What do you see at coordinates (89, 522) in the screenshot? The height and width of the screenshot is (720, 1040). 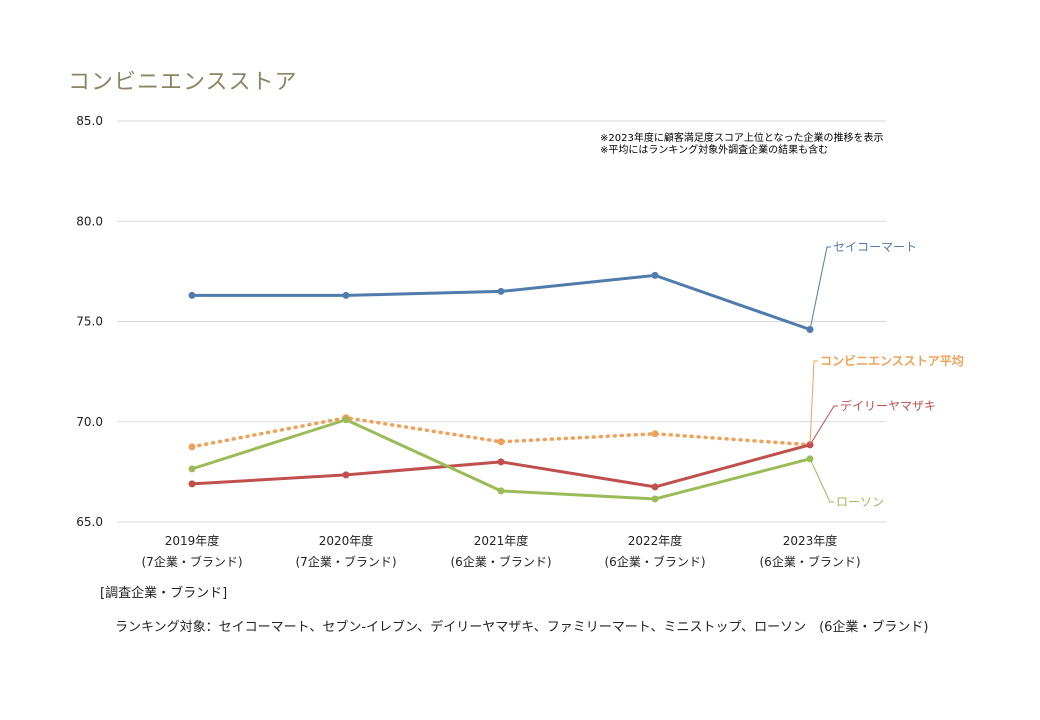 I see `y-tick-label: 65.0` at bounding box center [89, 522].